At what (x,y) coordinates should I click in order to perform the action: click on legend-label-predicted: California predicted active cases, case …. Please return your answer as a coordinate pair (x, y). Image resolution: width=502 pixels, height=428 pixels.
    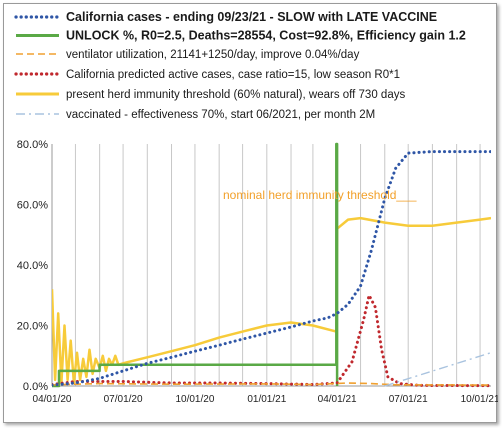
    Looking at the image, I should click on (233, 75).